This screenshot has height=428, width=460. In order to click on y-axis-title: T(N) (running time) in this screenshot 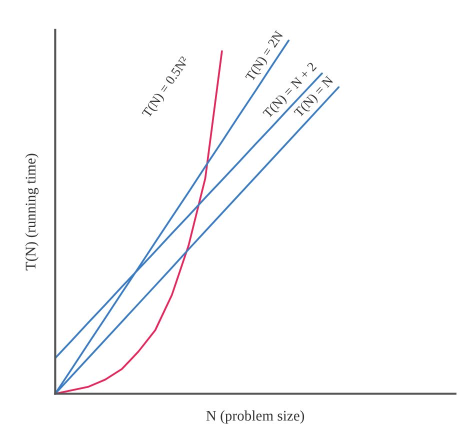, I will do `click(32, 212)`.